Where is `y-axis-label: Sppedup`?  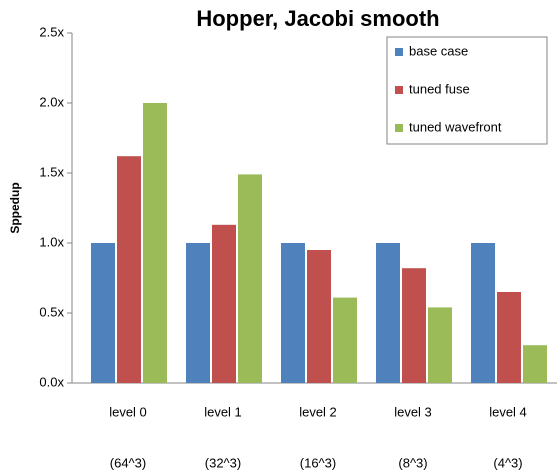 y-axis-label: Sppedup is located at coordinates (15, 207).